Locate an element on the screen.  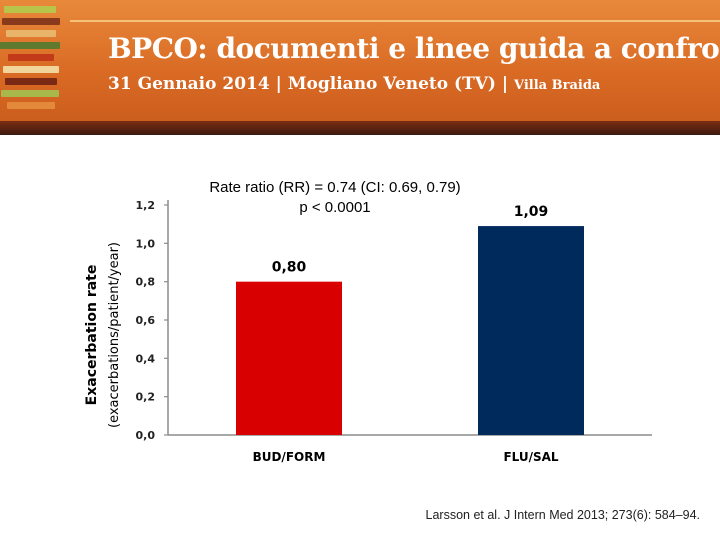
bar-value-label: 0,80 is located at coordinates (289, 268).